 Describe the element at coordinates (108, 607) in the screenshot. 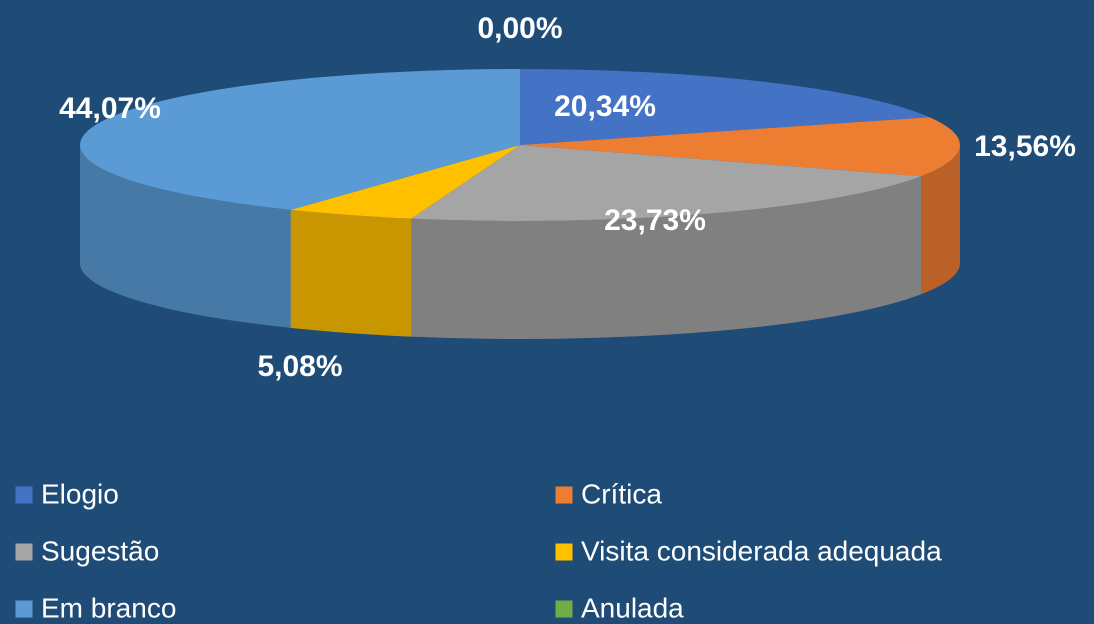

I see `legend-label: Em branco` at that location.